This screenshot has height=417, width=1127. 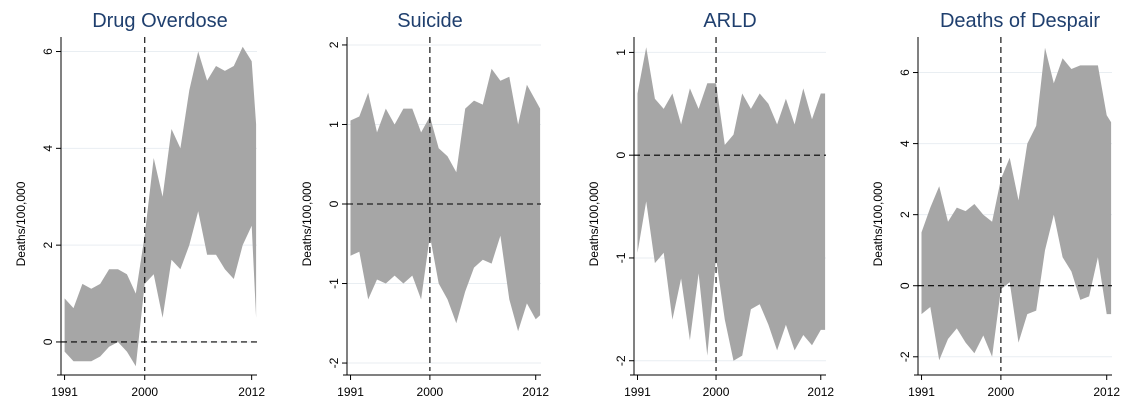 I want to click on chart-title: ARLD, so click(x=729, y=21).